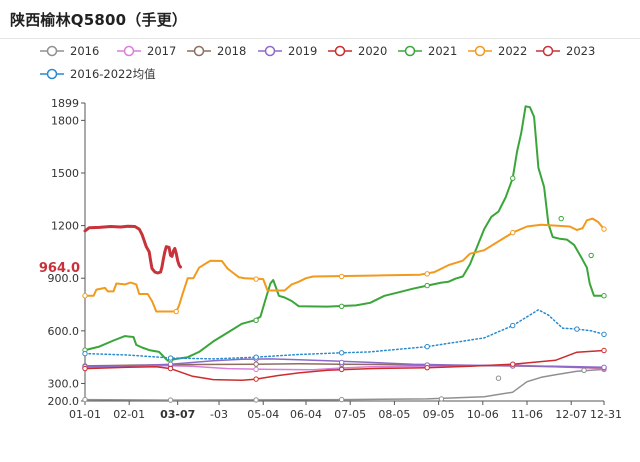  Describe the element at coordinates (219, 414) in the screenshot. I see `x-tick-label: -03` at that location.